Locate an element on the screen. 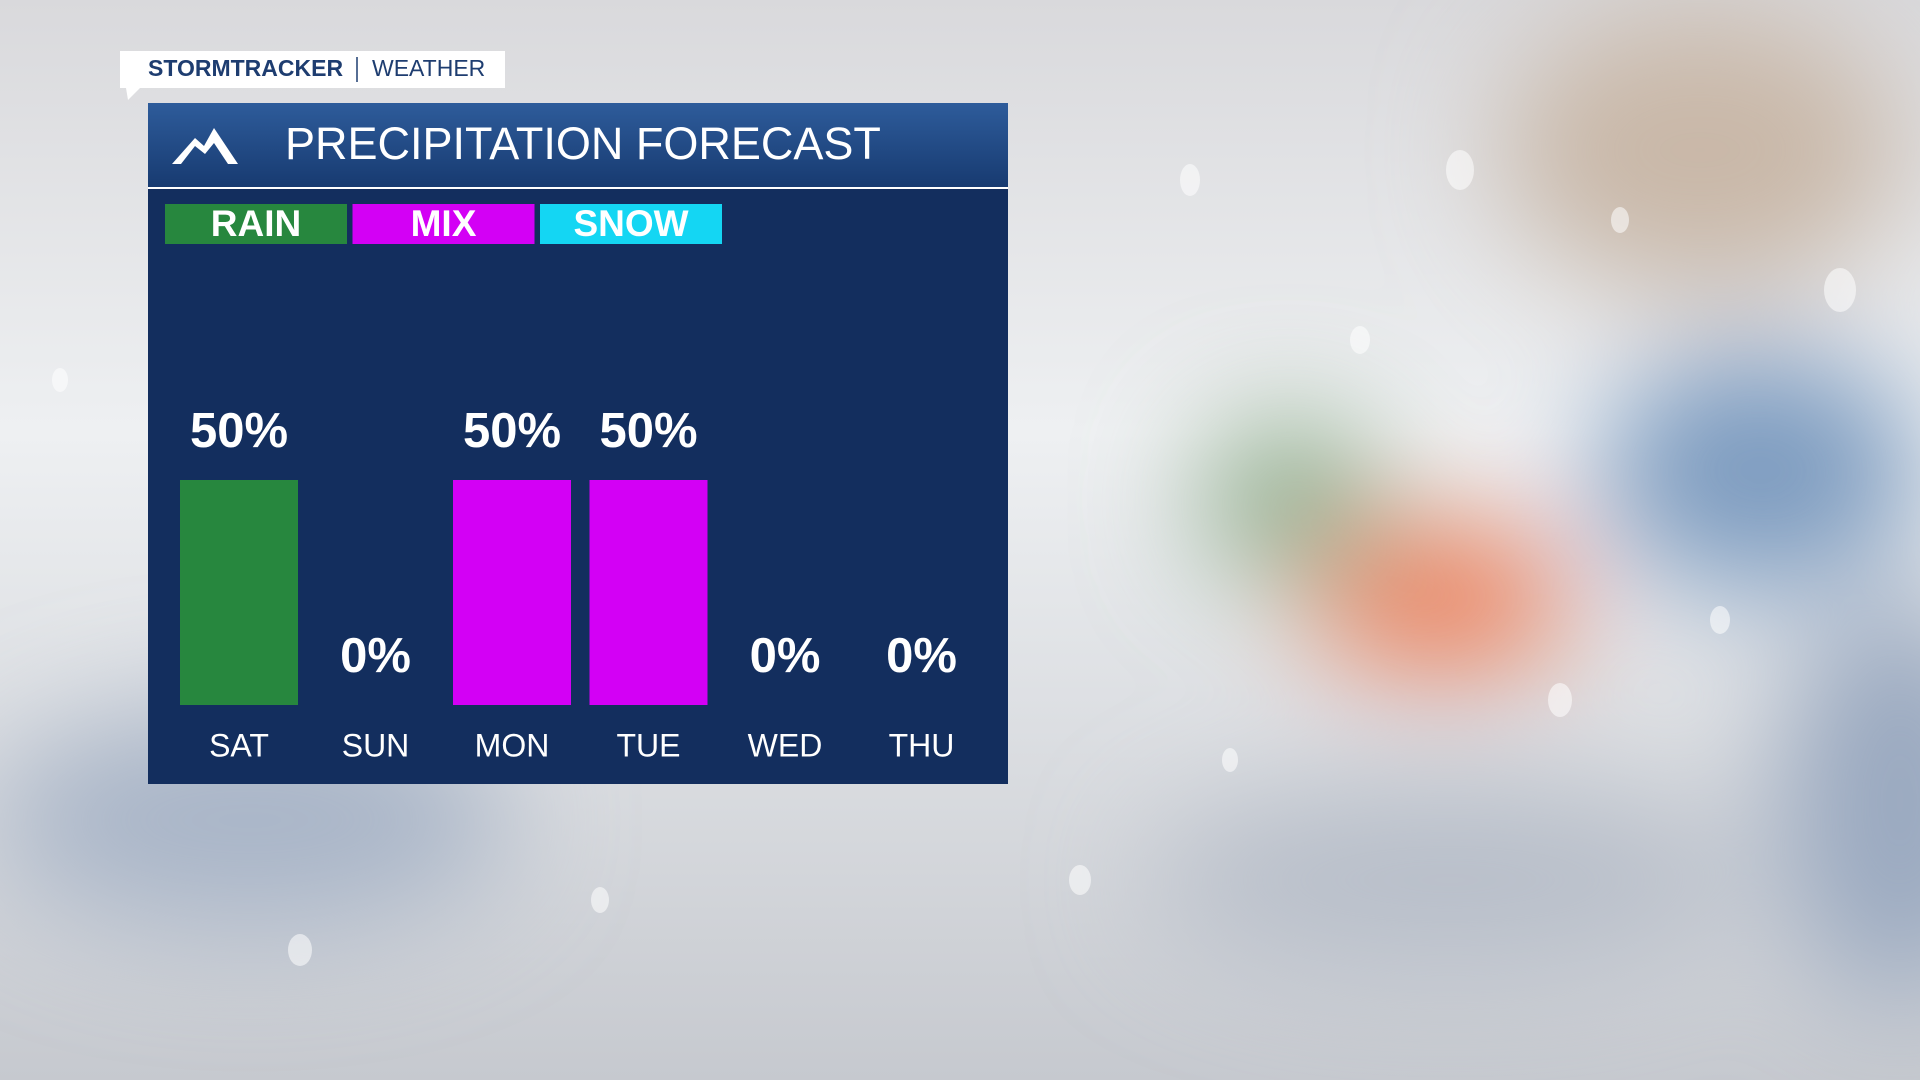  x-tick-label: MON is located at coordinates (512, 745).